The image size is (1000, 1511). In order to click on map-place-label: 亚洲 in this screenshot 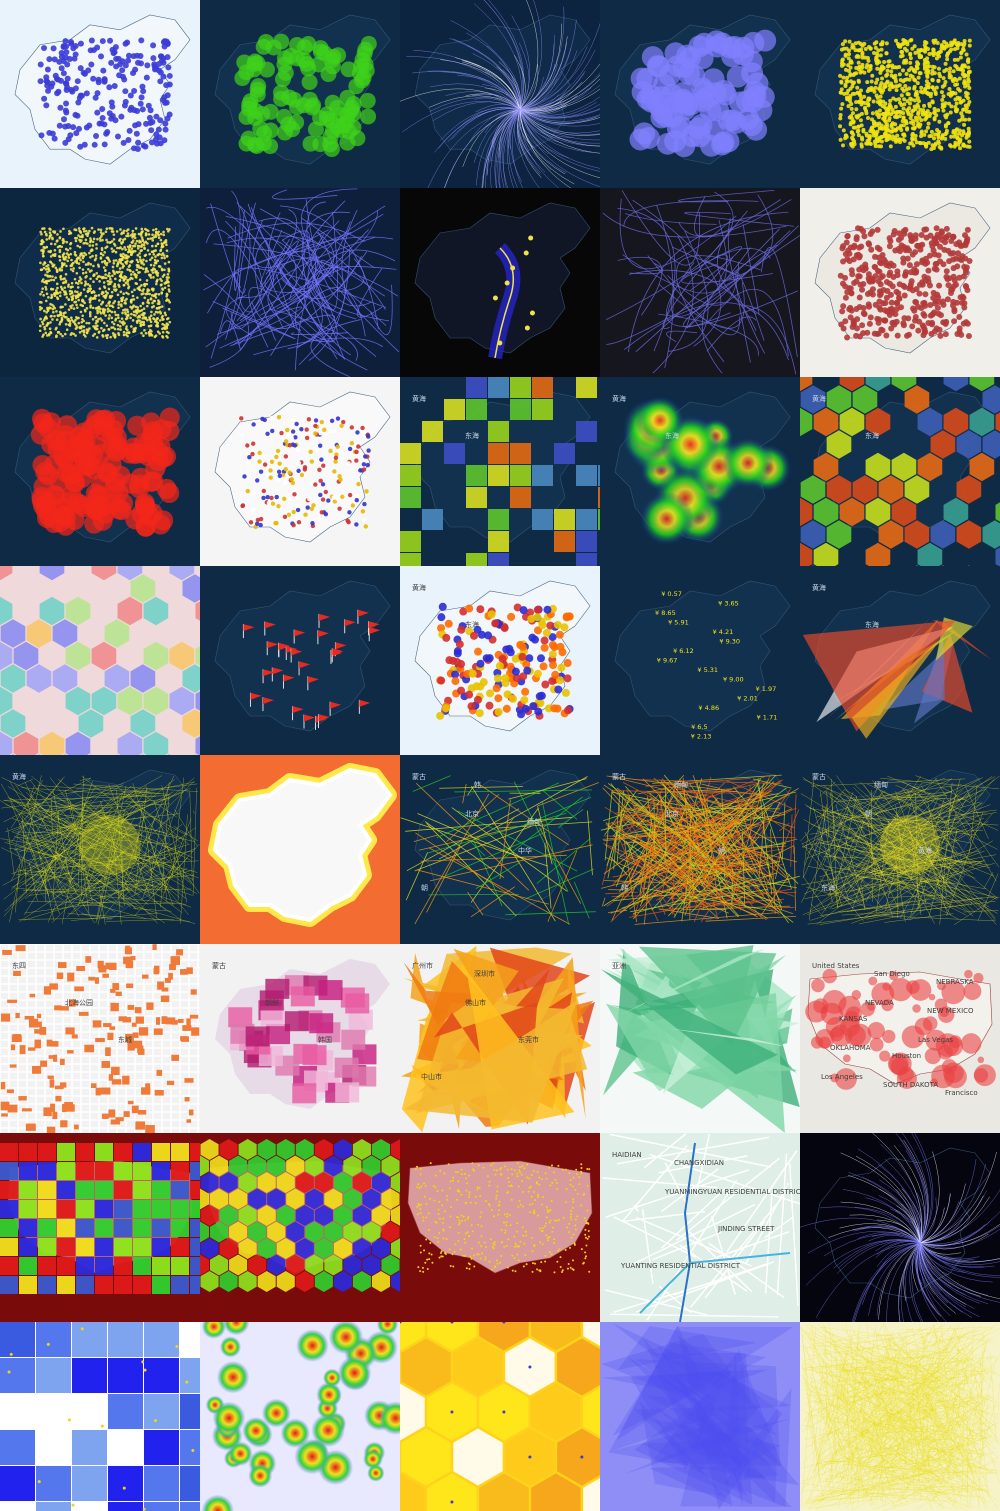, I will do `click(619, 966)`.